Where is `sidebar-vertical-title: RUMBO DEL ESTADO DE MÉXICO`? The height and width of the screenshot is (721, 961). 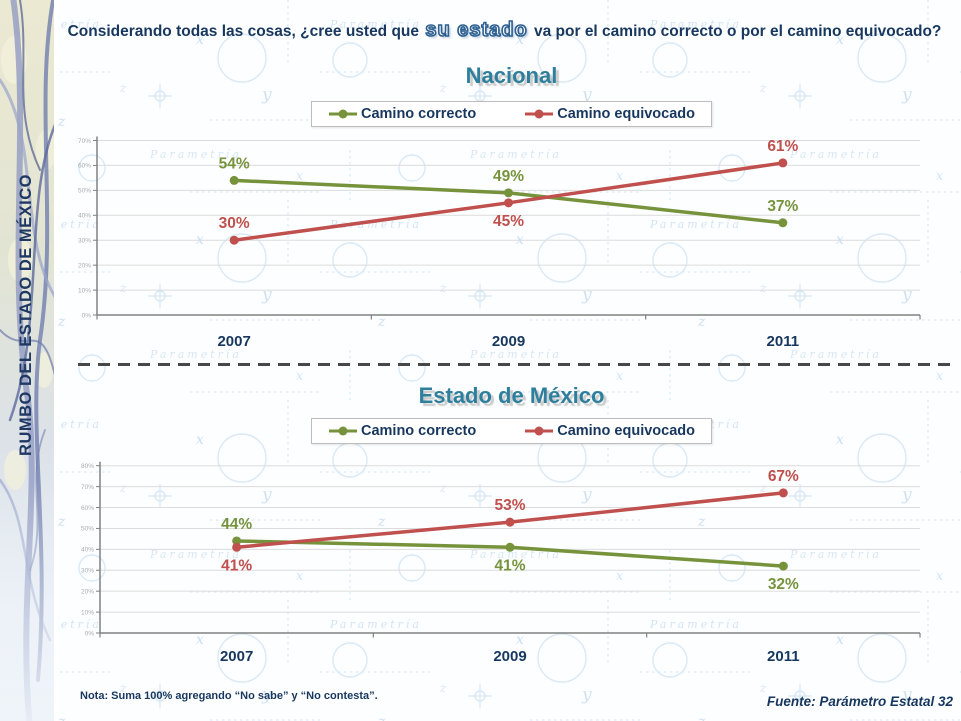 sidebar-vertical-title: RUMBO DEL ESTADO DE MÉXICO is located at coordinates (26, 315).